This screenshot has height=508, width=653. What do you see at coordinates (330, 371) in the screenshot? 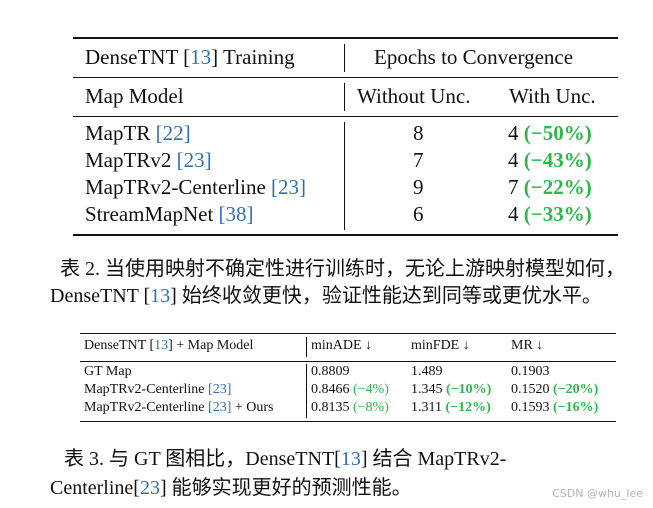
I see `table3-row-minade: 0.8809` at bounding box center [330, 371].